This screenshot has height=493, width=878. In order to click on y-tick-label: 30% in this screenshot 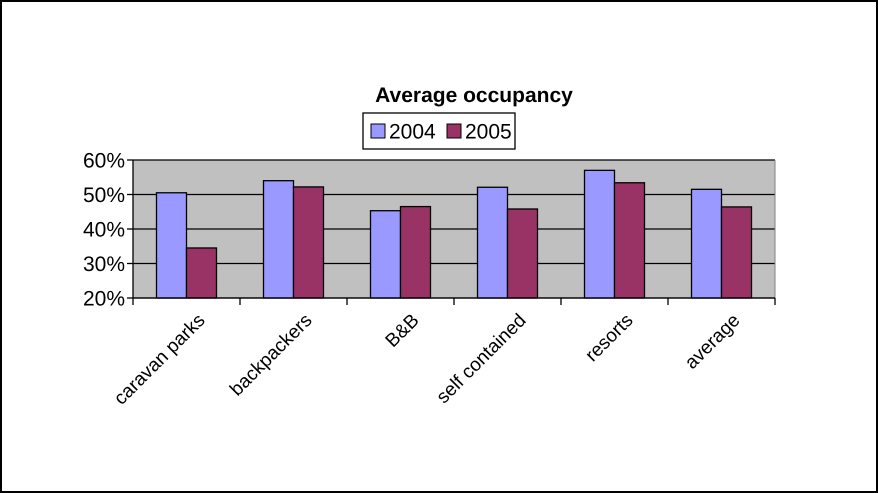, I will do `click(103, 264)`.